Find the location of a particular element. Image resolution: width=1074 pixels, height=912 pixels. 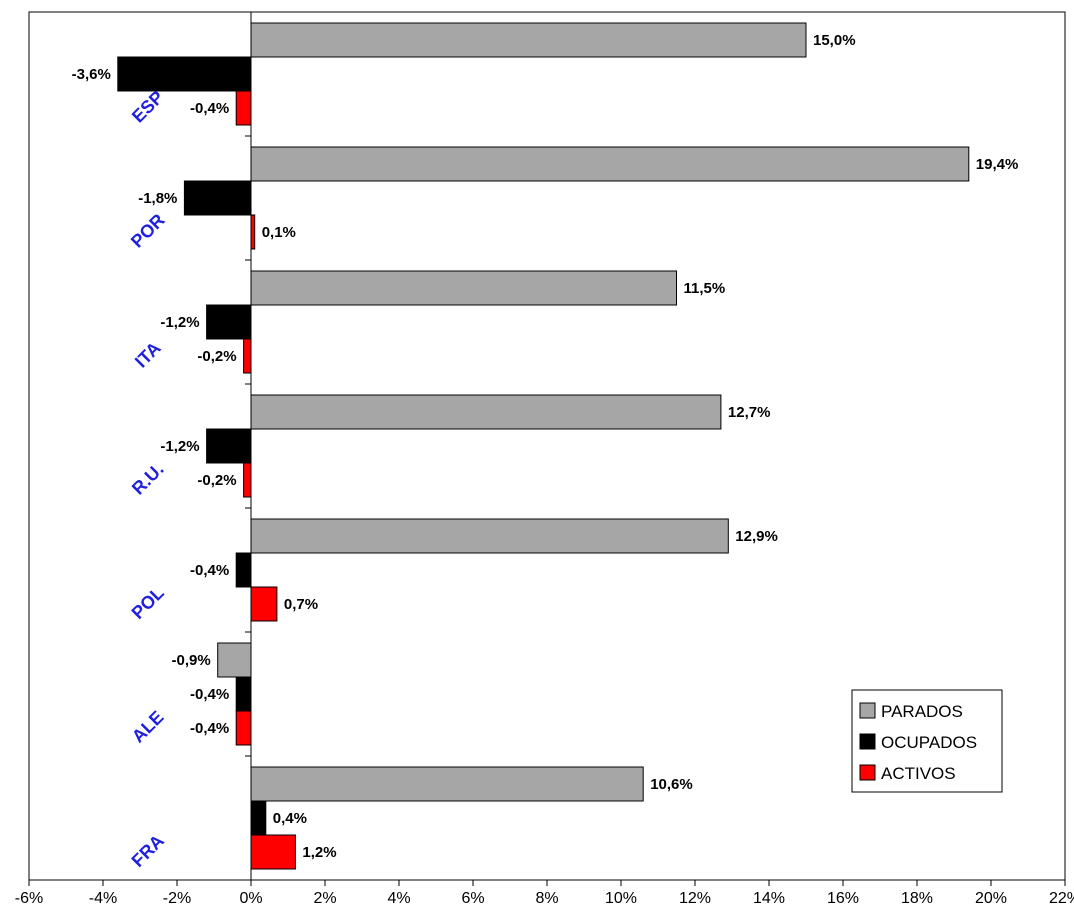

bar-activos-pol is located at coordinates (264, 604).